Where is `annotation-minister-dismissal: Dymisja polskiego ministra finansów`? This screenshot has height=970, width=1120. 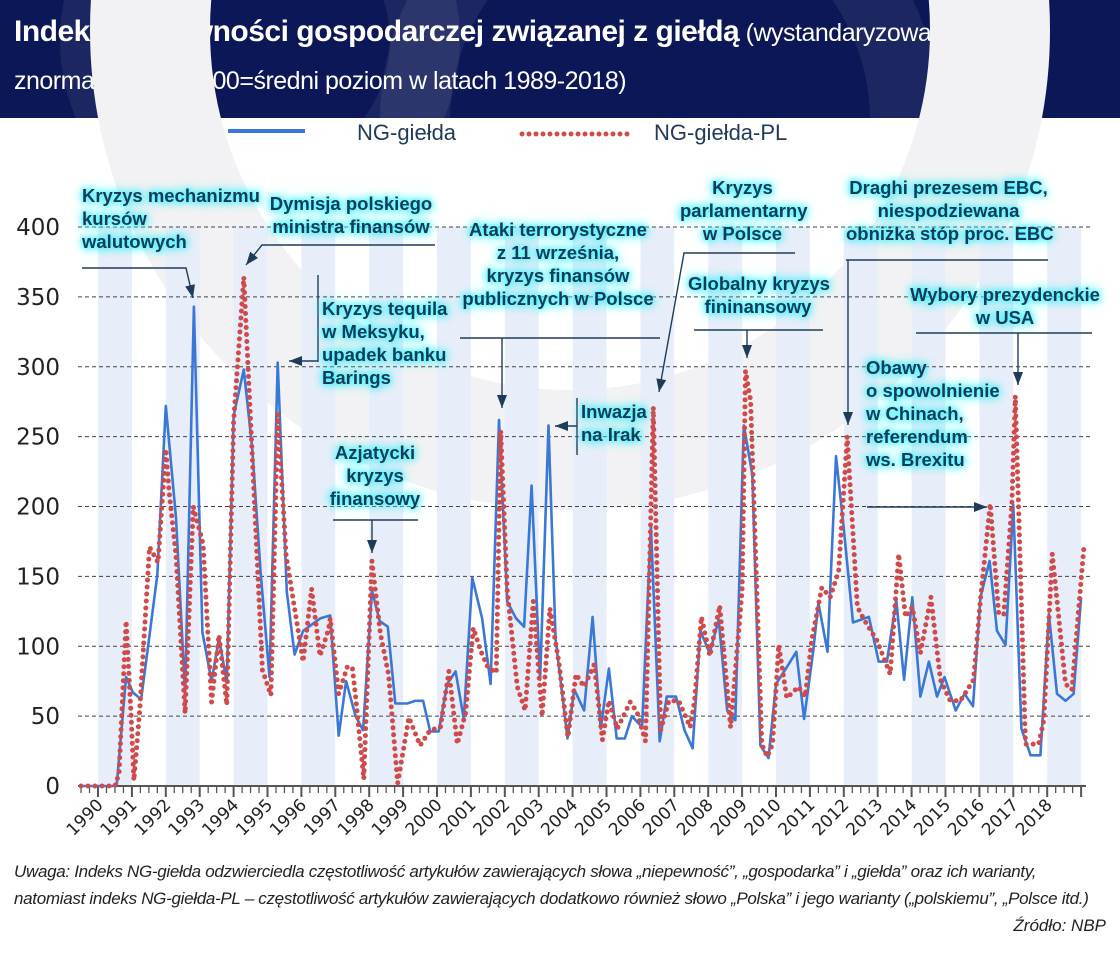
annotation-minister-dismissal: Dymisja polskiego ministra finansów is located at coordinates (351, 215).